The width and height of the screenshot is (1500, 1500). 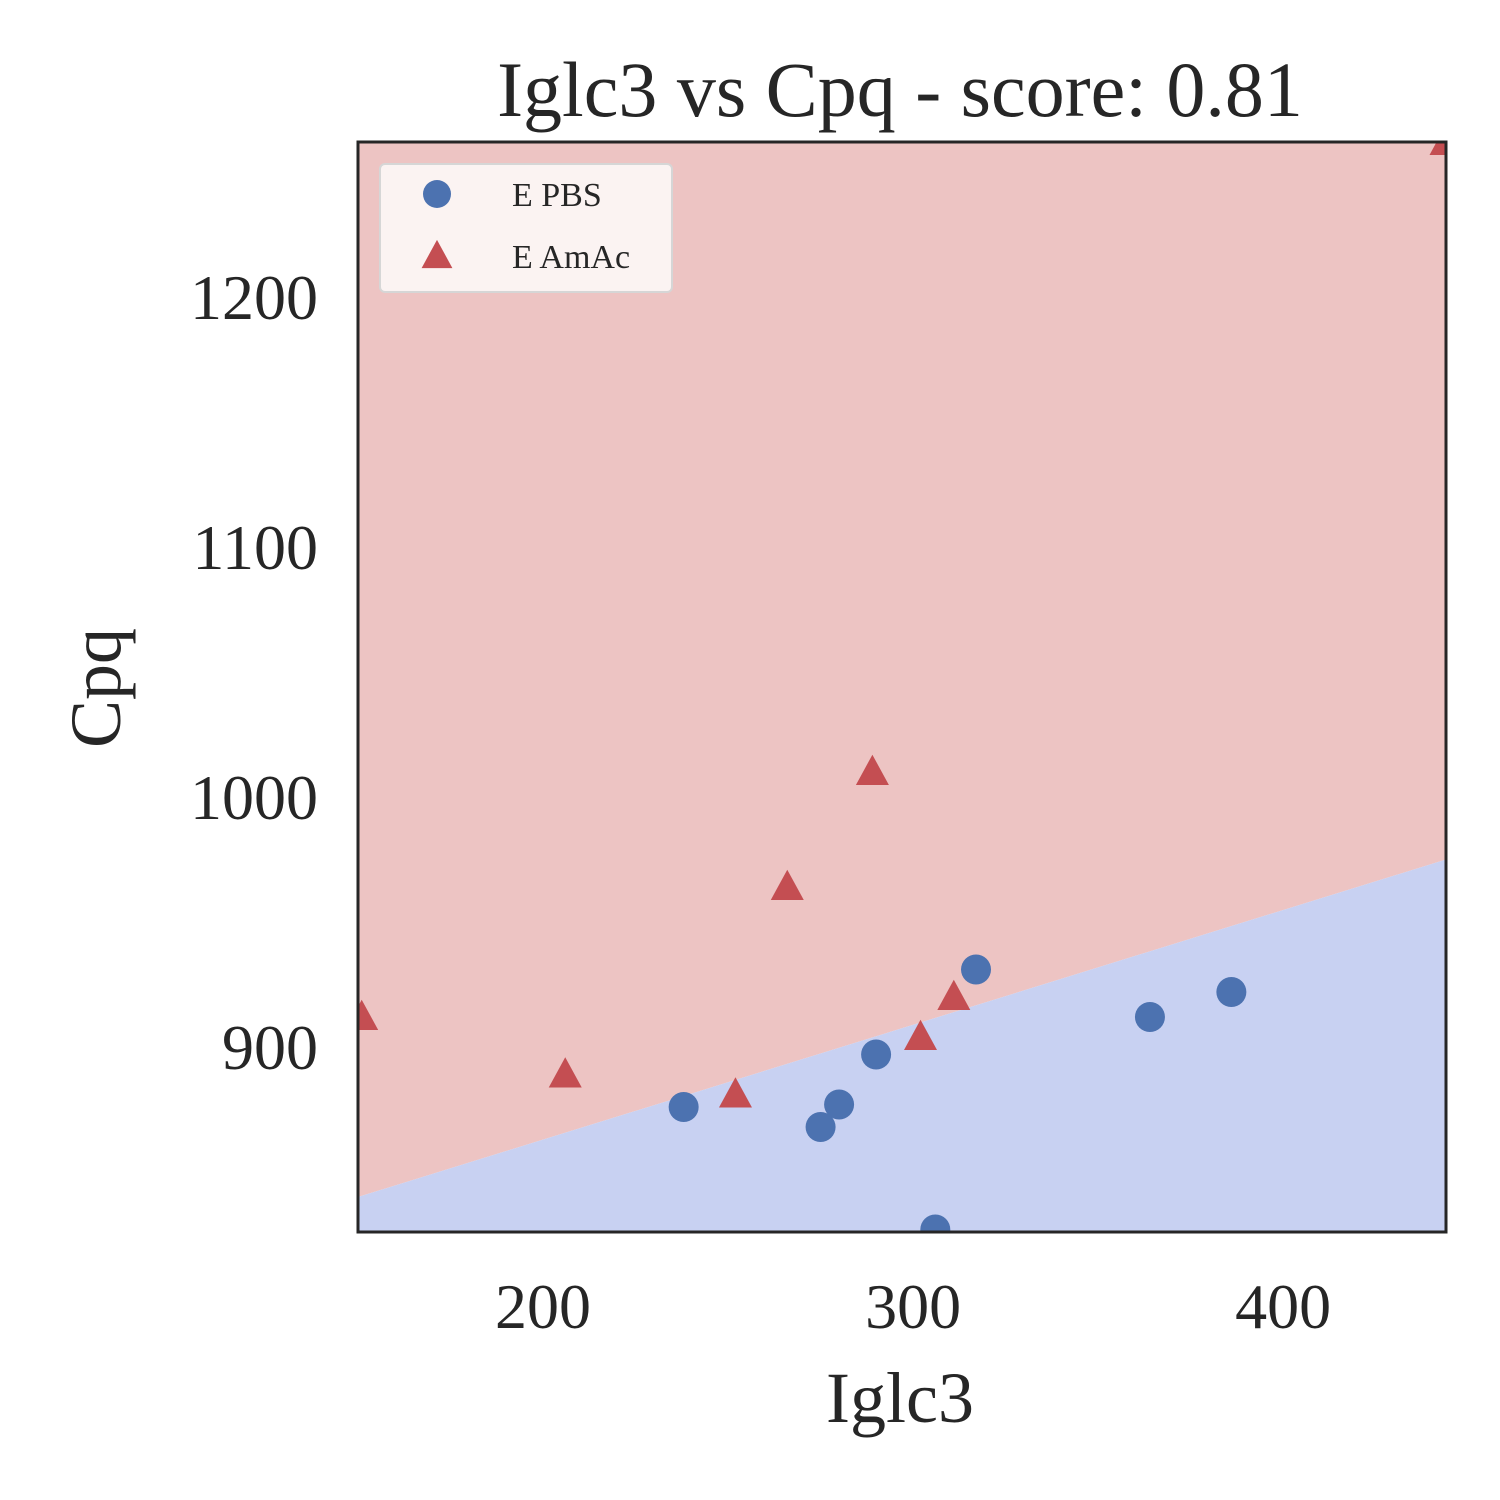 What do you see at coordinates (437, 254) in the screenshot?
I see `legend-triangle-icon` at bounding box center [437, 254].